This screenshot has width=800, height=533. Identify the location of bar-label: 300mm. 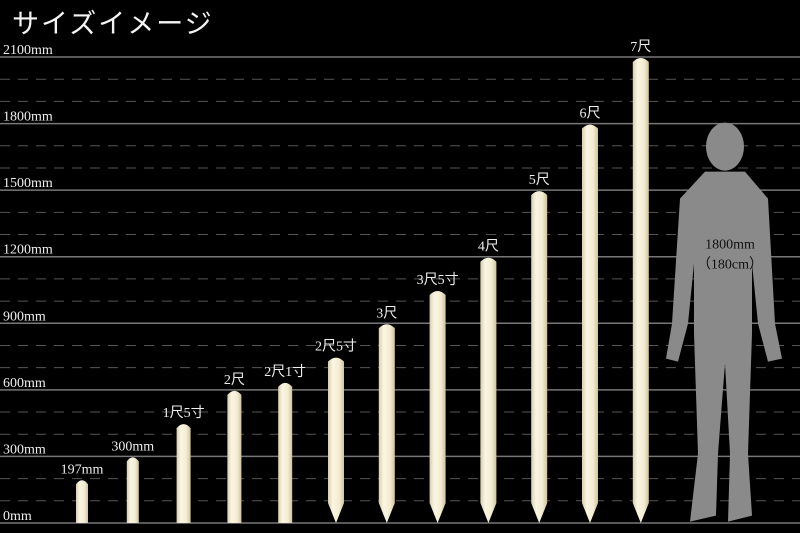
(132, 446).